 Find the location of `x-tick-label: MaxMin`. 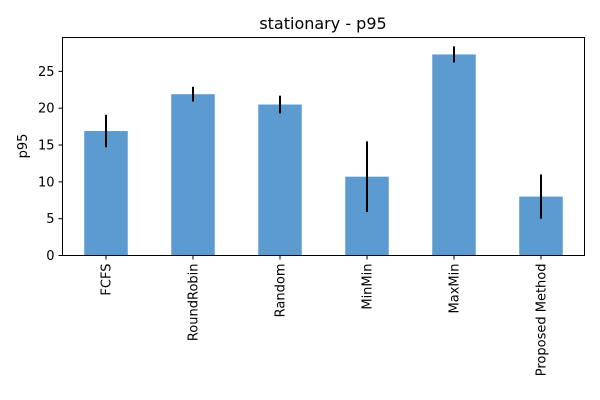

x-tick-label: MaxMin is located at coordinates (455, 289).